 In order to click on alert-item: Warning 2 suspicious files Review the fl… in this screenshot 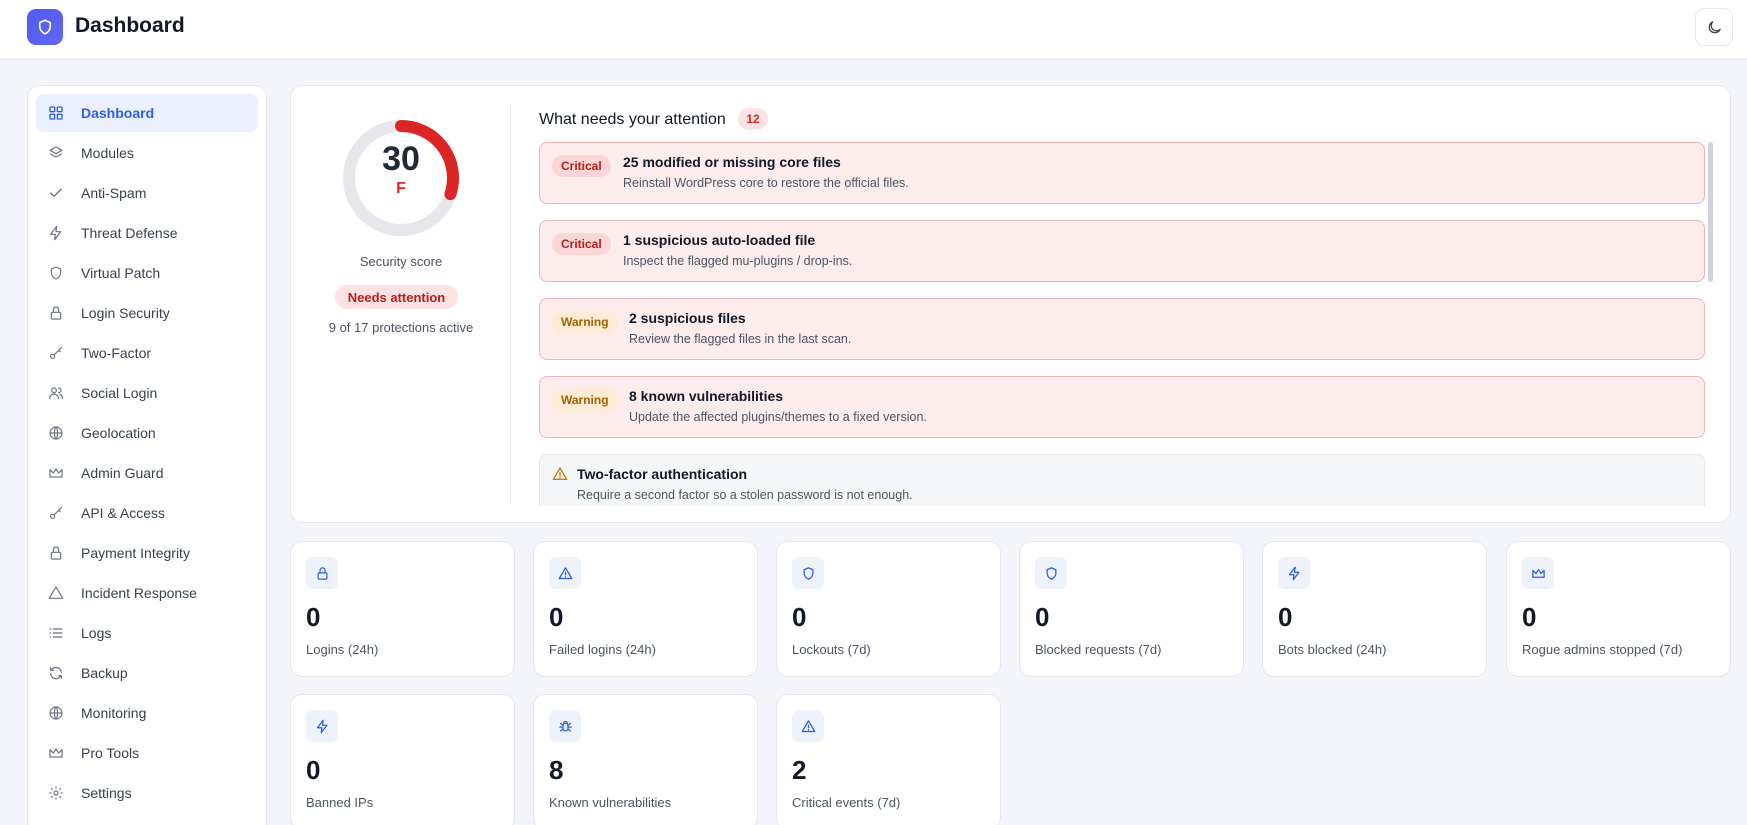, I will do `click(1122, 329)`.